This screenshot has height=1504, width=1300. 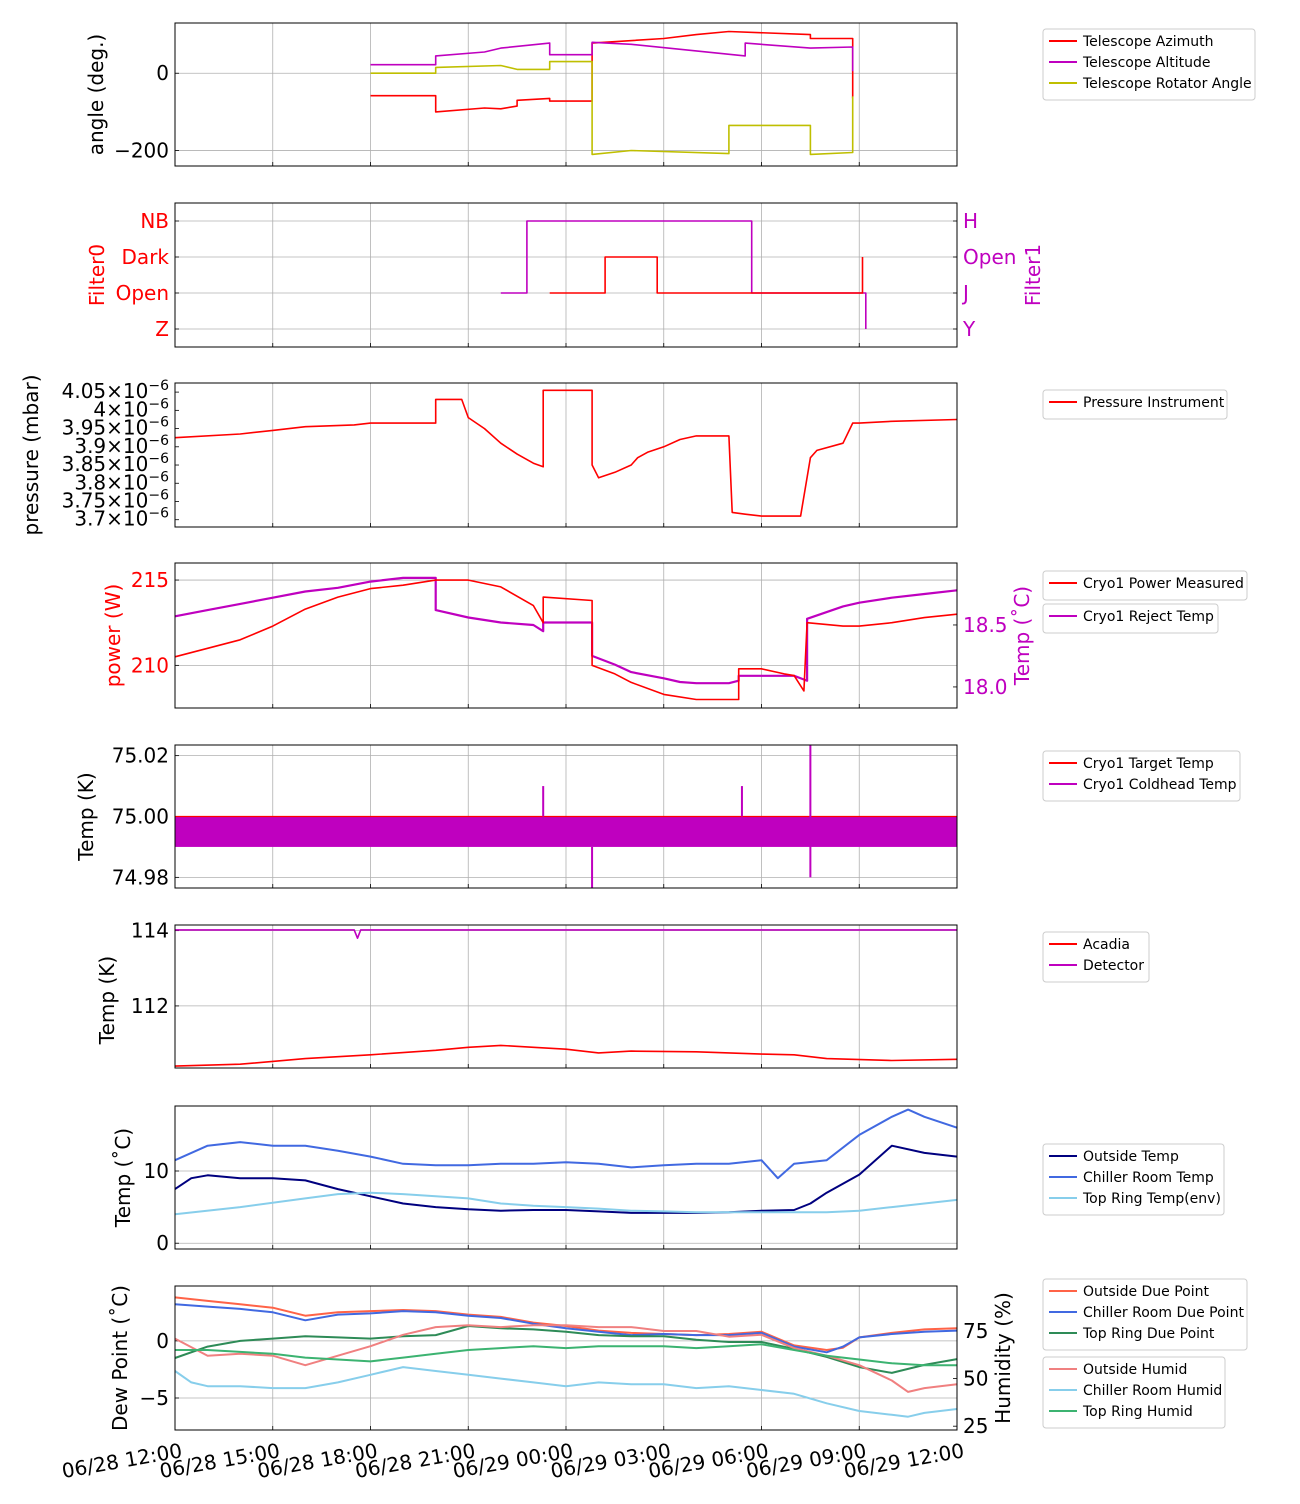 What do you see at coordinates (566, 1203) in the screenshot?
I see `series-line-top-ring-temp-env-` at bounding box center [566, 1203].